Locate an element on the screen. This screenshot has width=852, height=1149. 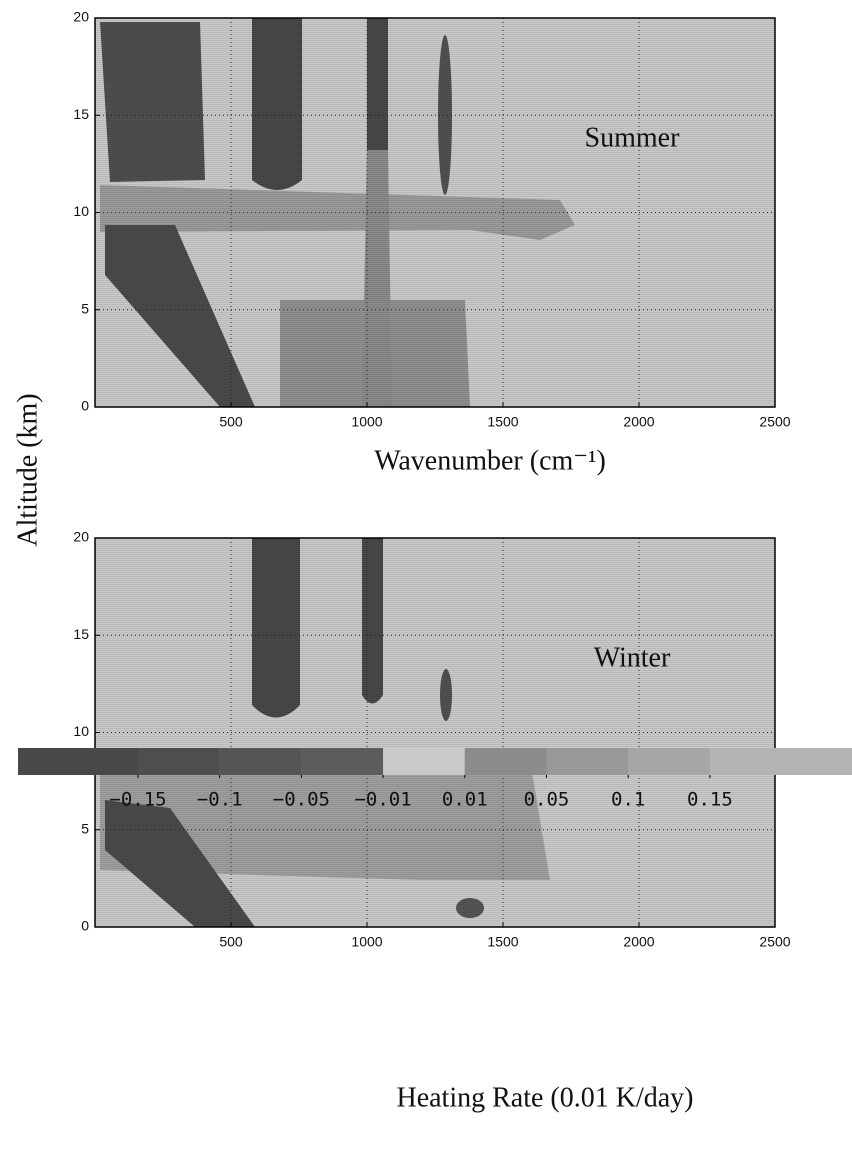
colorbar-tick-label: 0.01 is located at coordinates (465, 800).